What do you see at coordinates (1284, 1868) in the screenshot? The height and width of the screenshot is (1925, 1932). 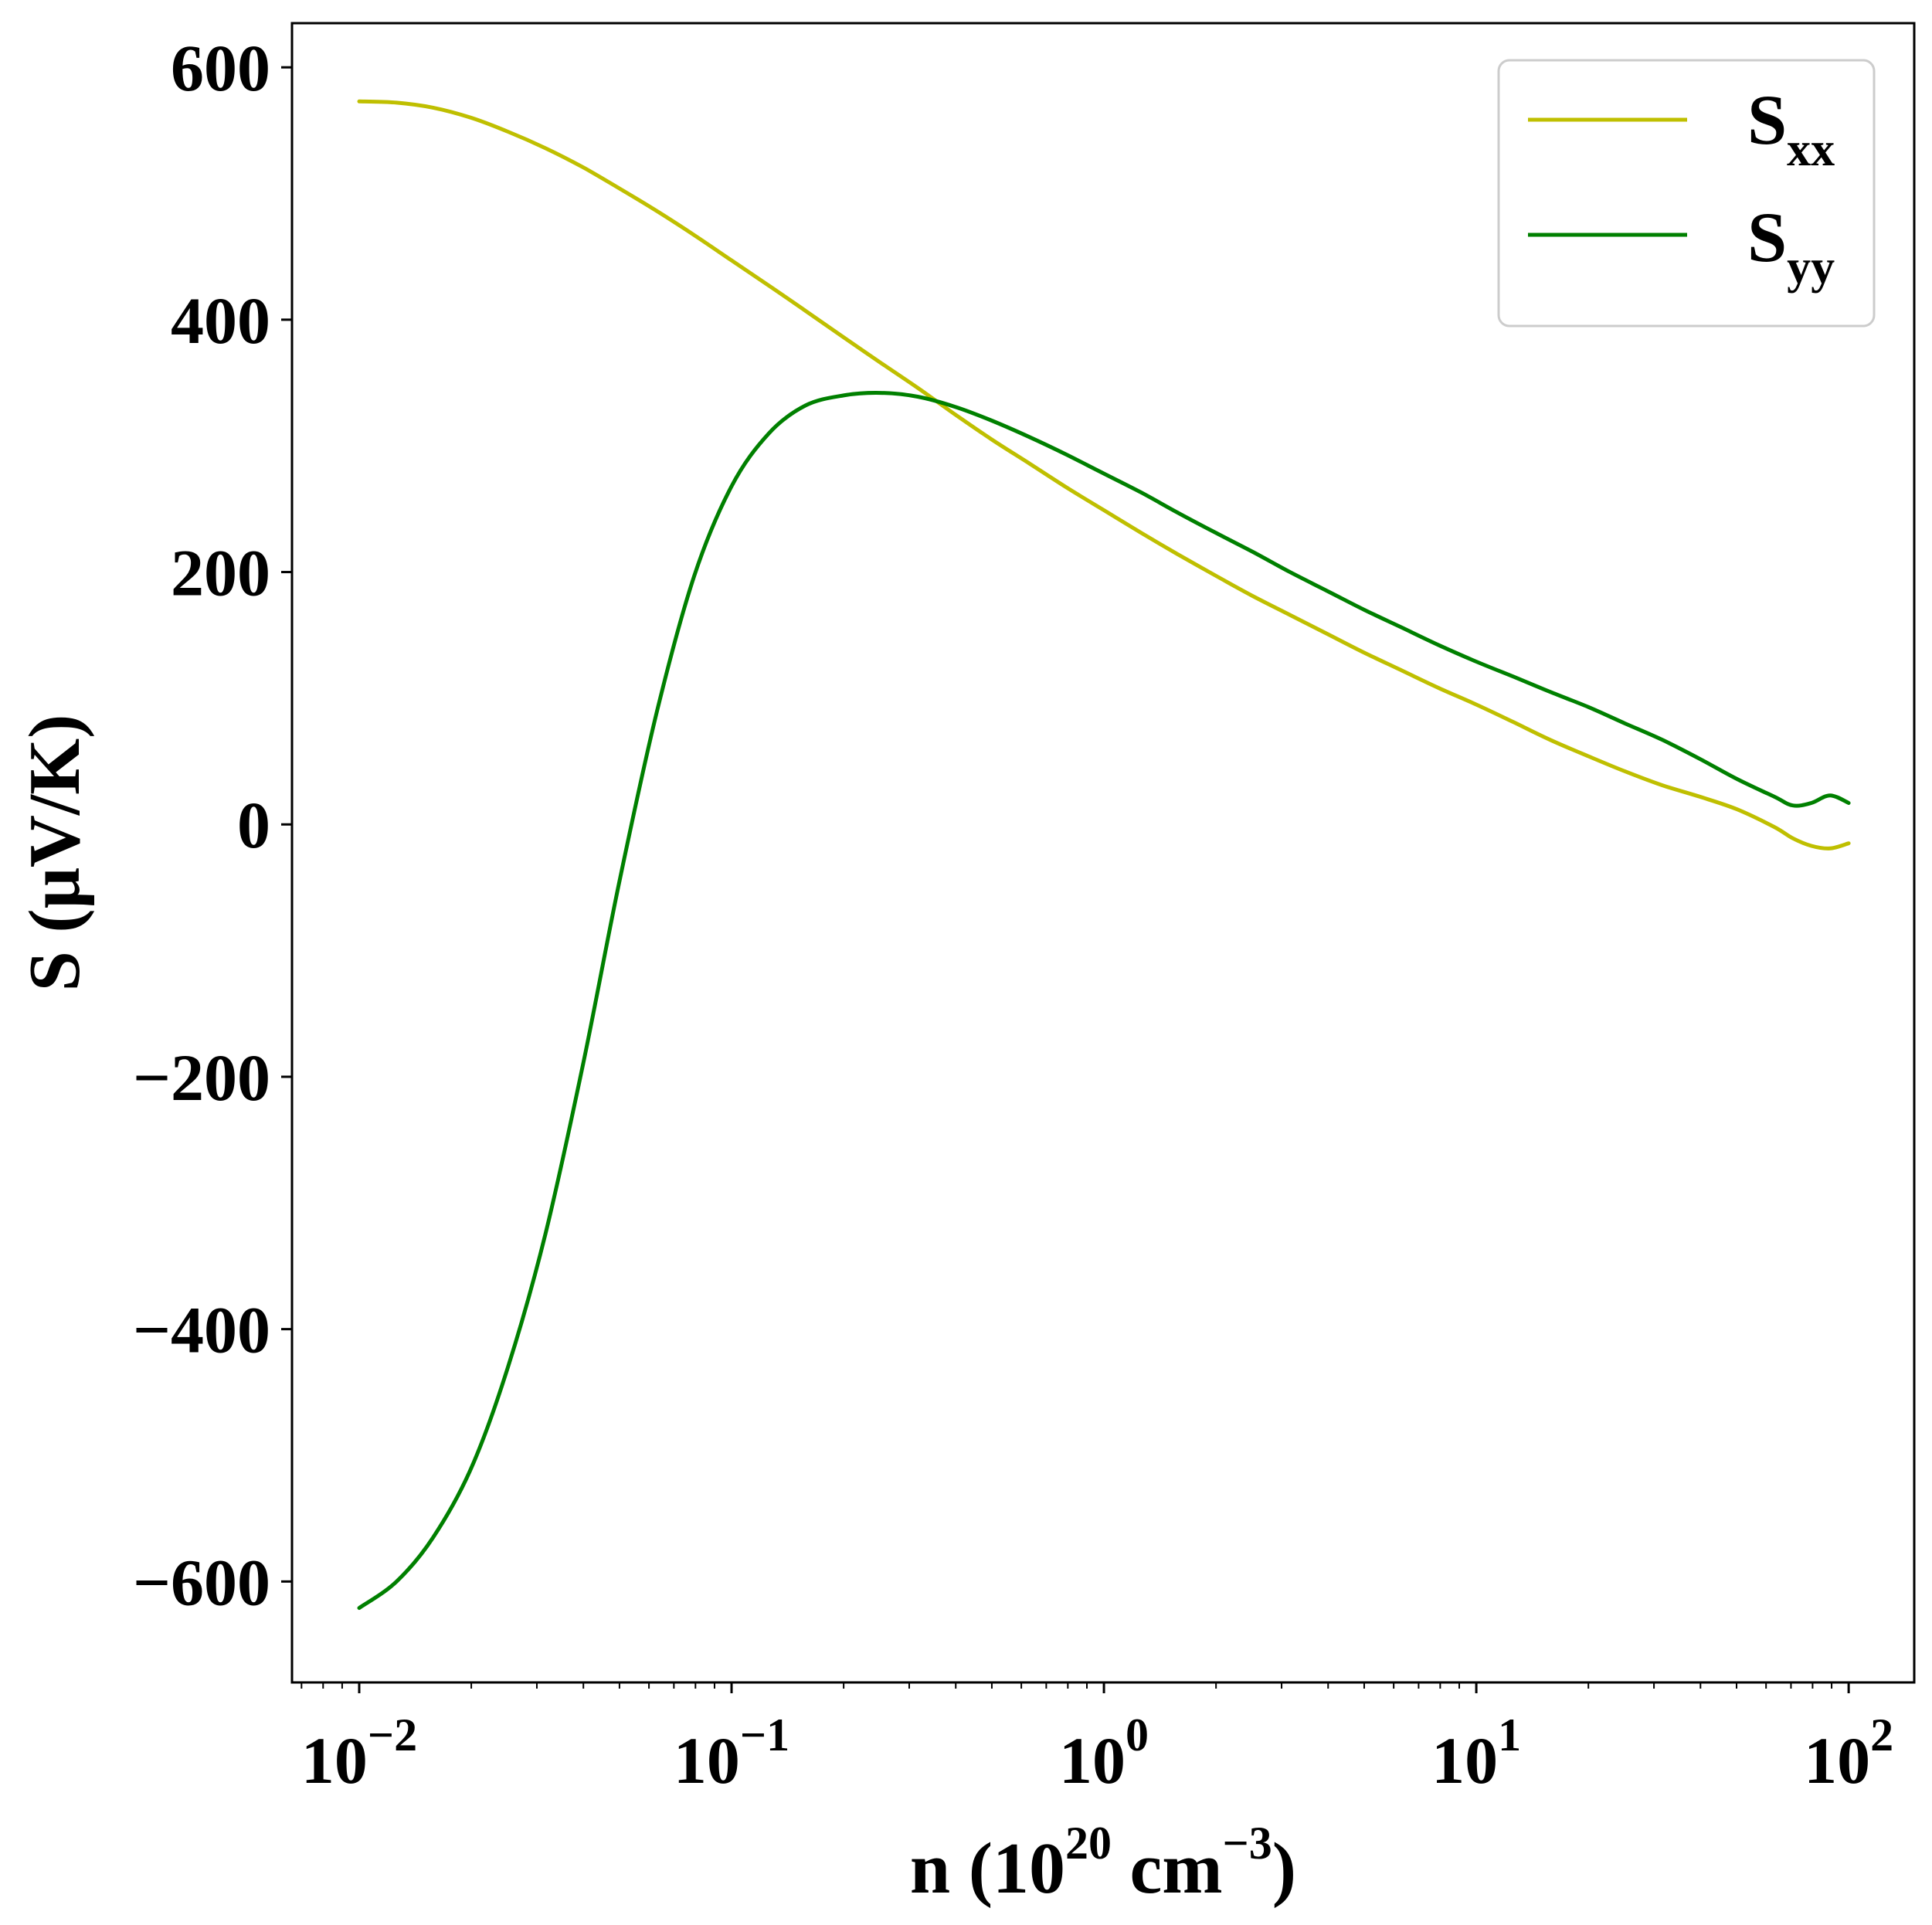 I see `x-axis-label-end: )` at bounding box center [1284, 1868].